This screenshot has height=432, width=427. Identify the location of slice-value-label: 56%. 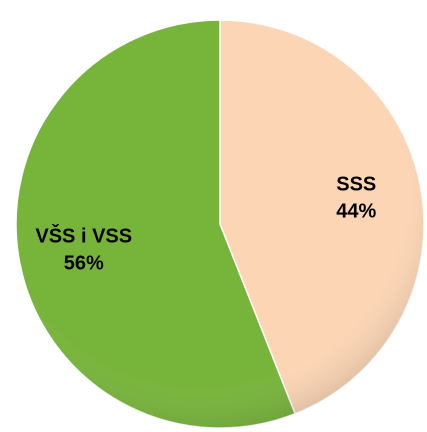
(84, 263).